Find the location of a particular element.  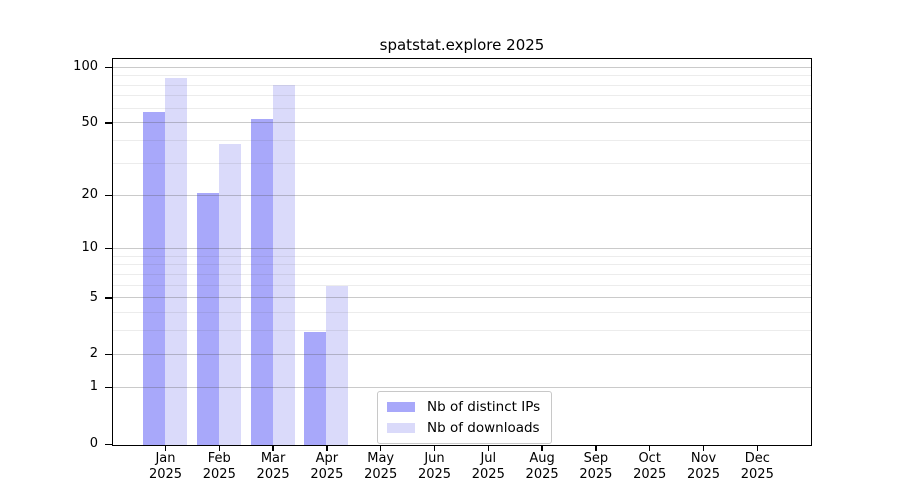

legend-label-downloads: Nb of downloads is located at coordinates (483, 428).